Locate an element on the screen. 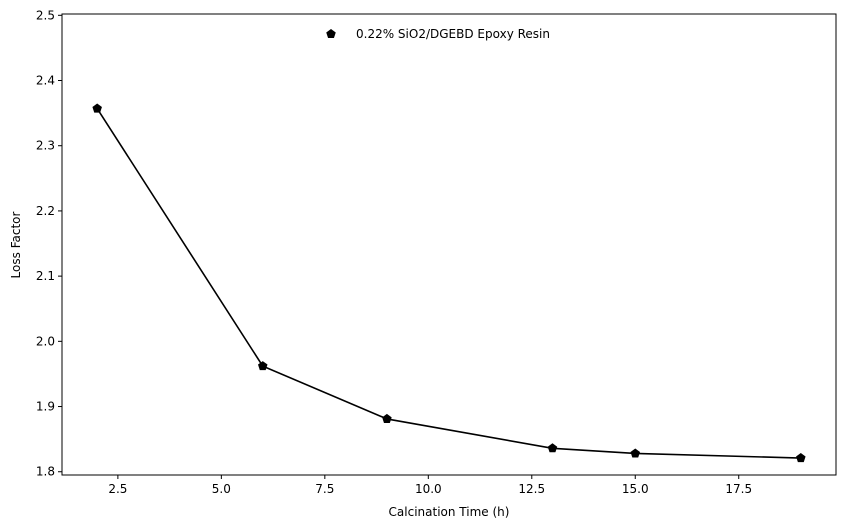 This screenshot has width=846, height=529. y-tick-label: 2.5 is located at coordinates (45, 15).